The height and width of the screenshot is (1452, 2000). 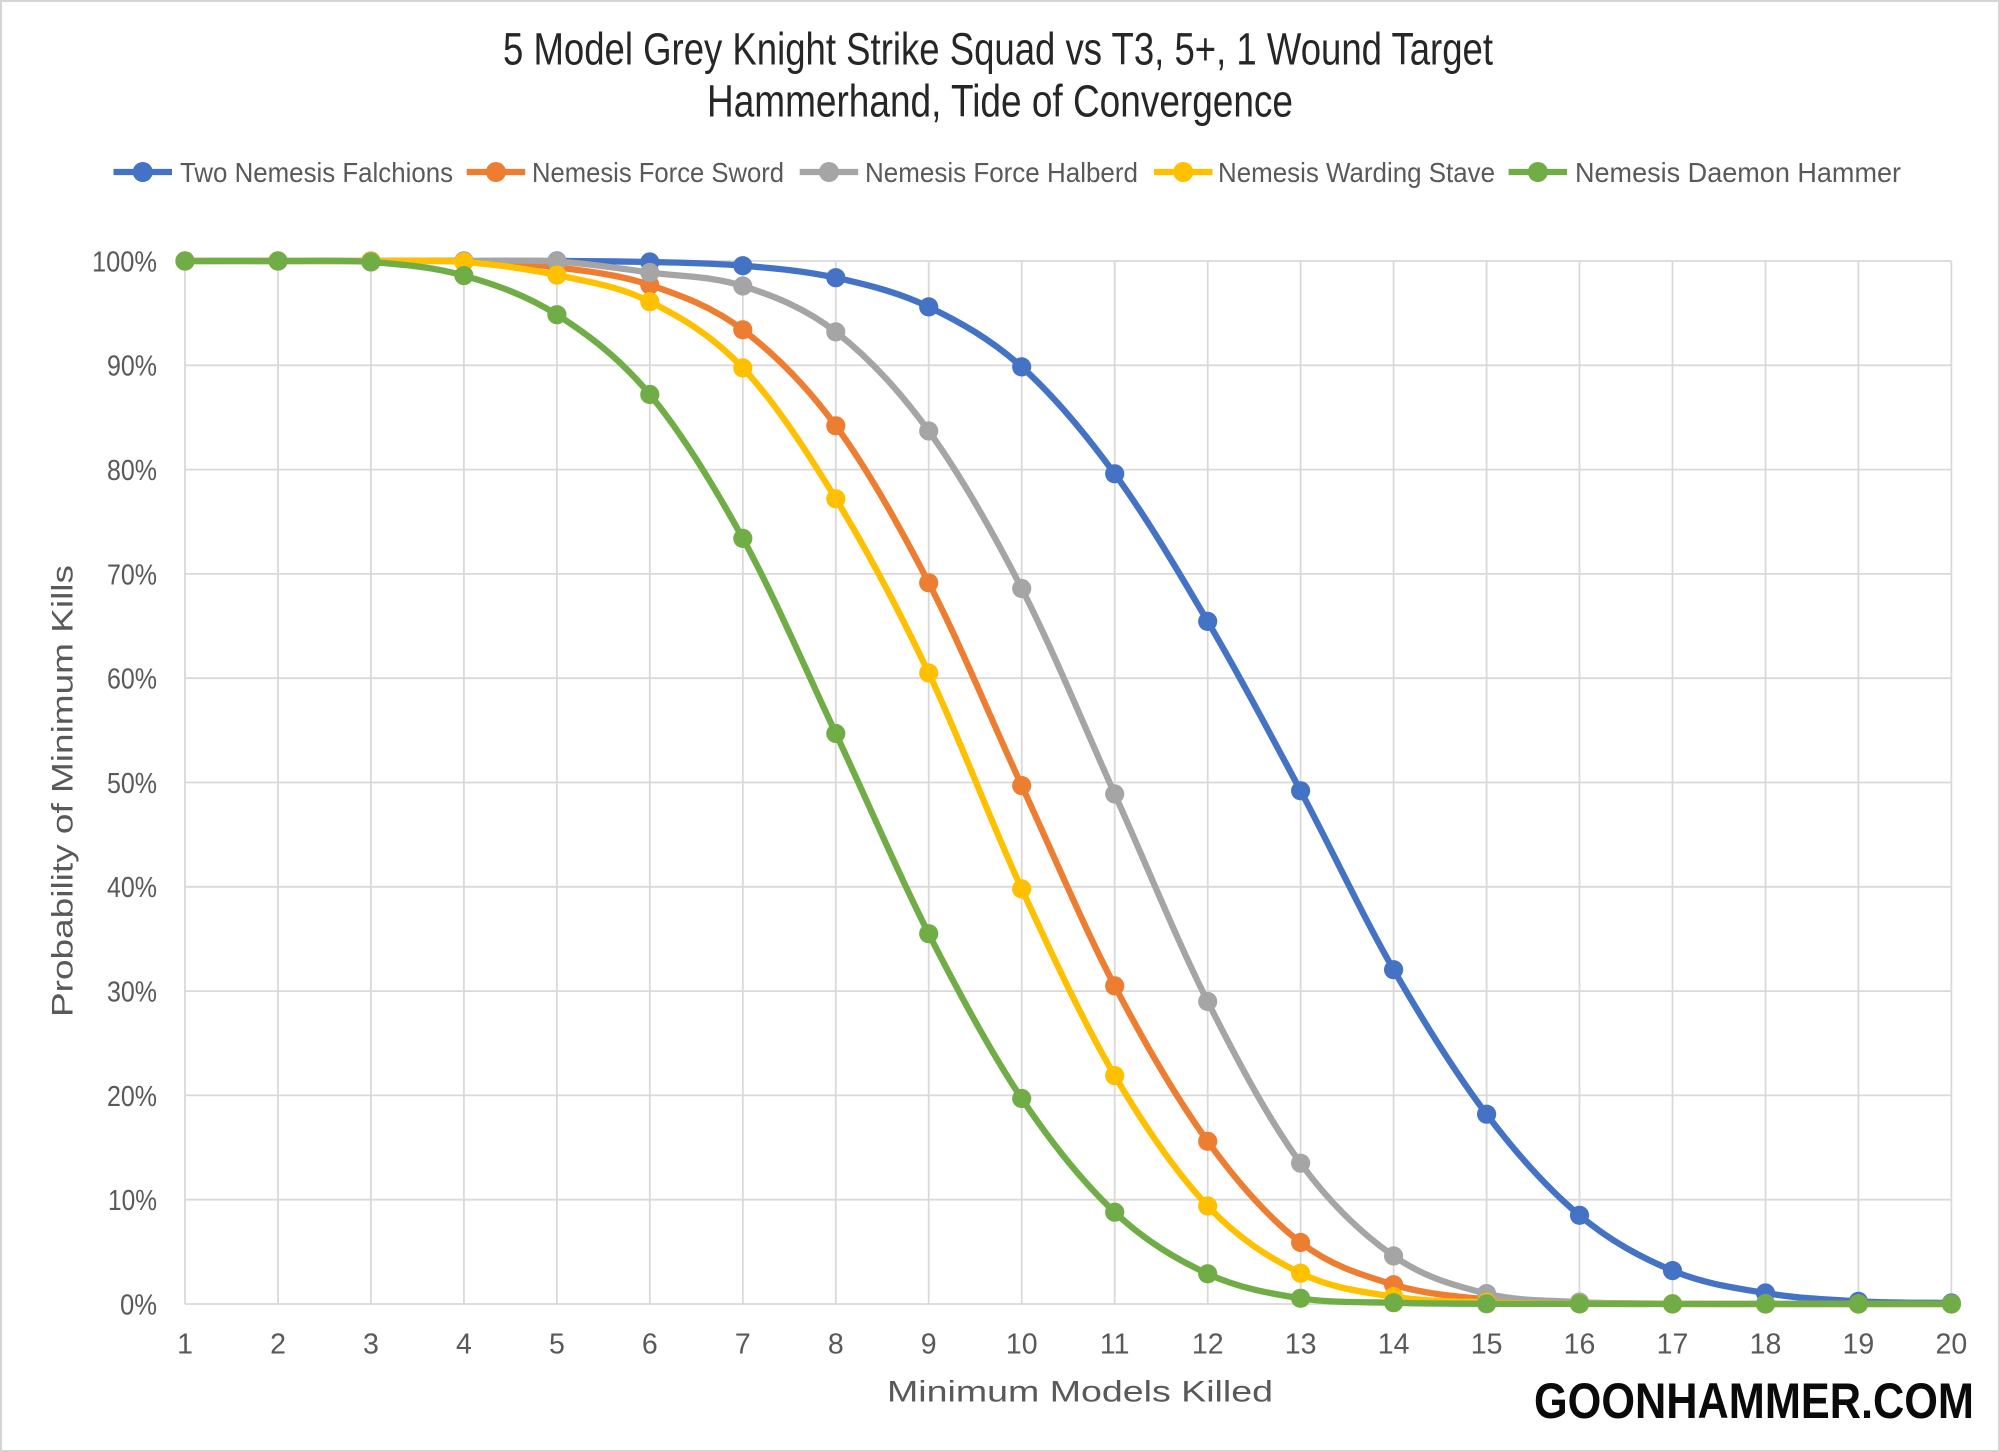 I want to click on svg-text: 18, so click(x=1766, y=1345).